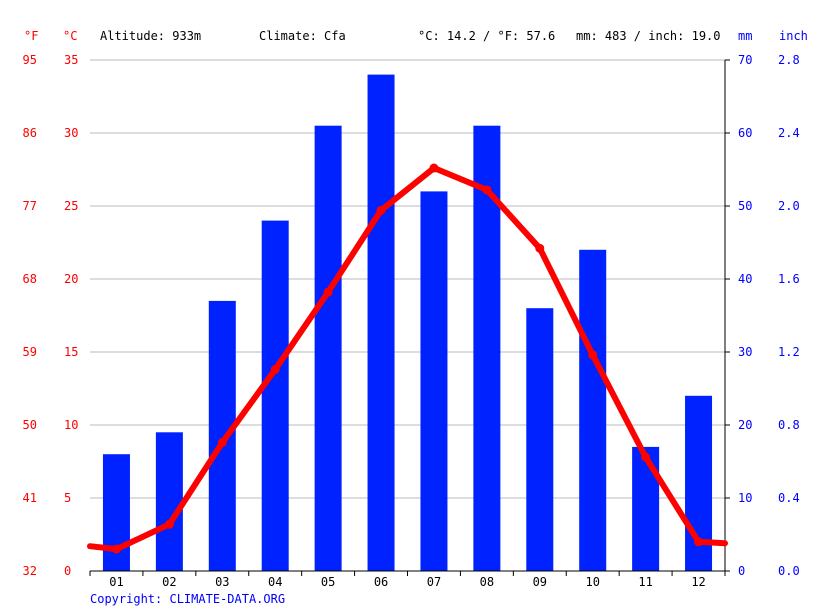  I want to click on fahrenheit-tick-label: 86, so click(30, 133).